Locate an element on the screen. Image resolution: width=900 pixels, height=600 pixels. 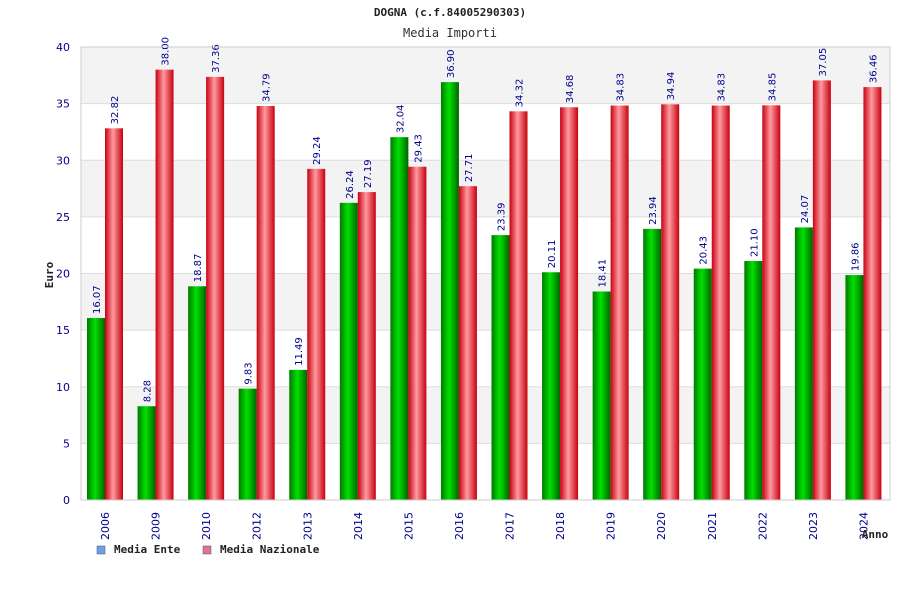
x-axis-label: Anno is located at coordinates (875, 534).